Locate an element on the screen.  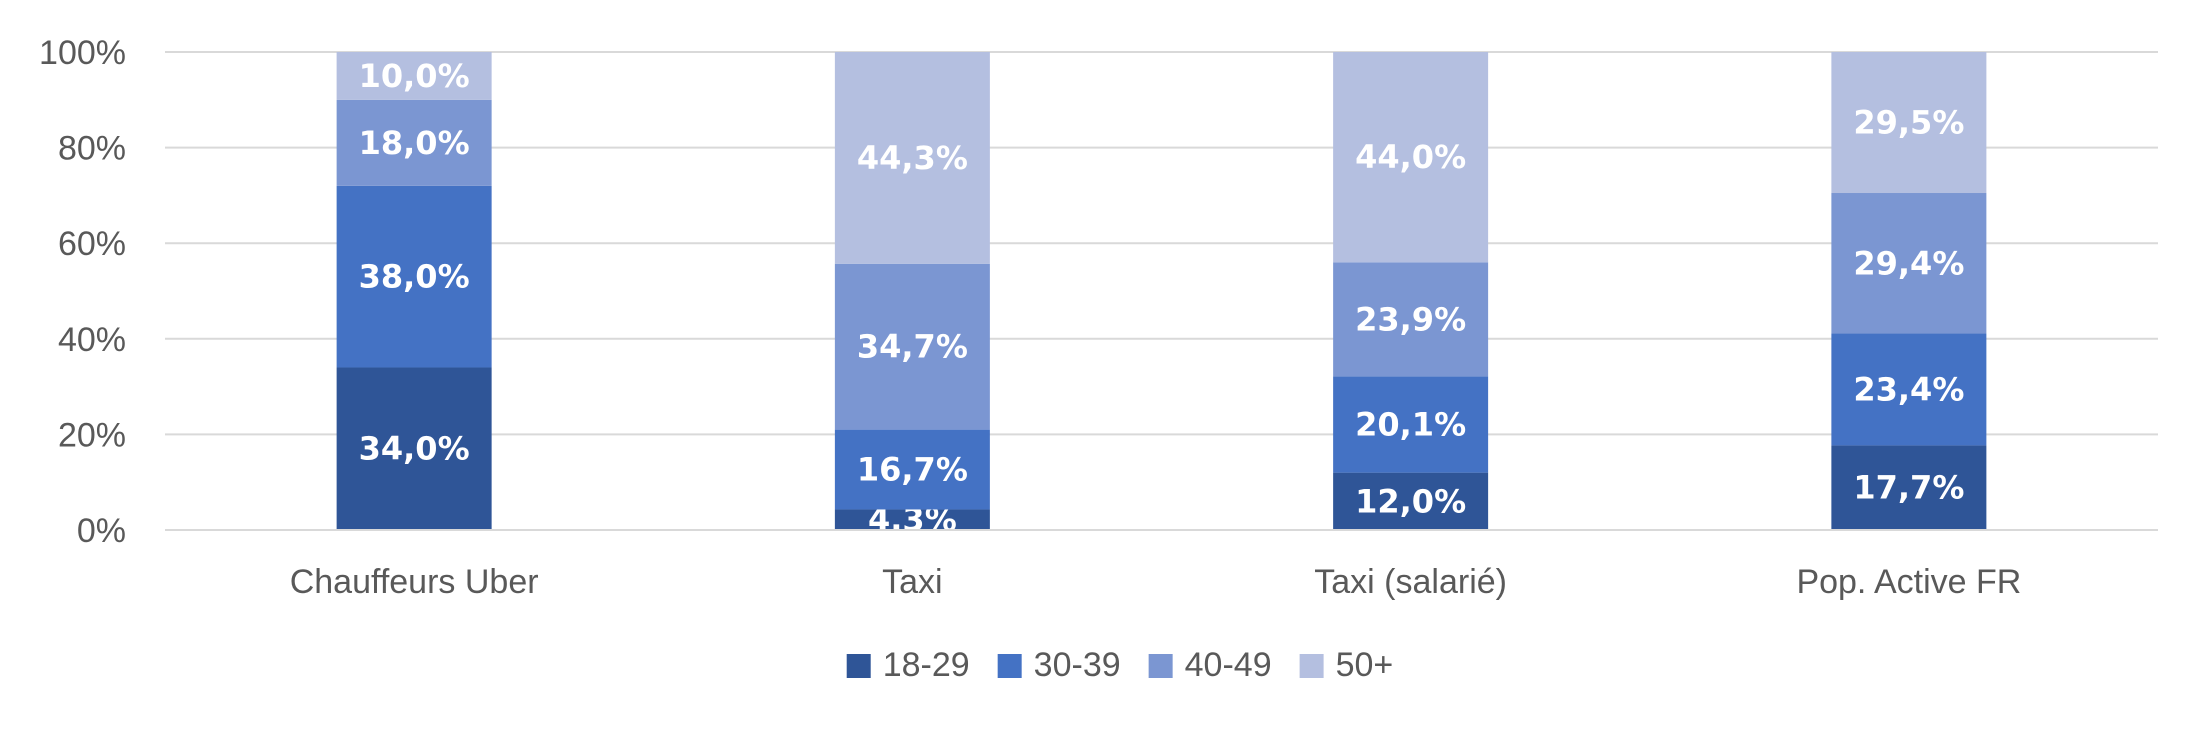
data-label: 20,1% is located at coordinates (1410, 425).